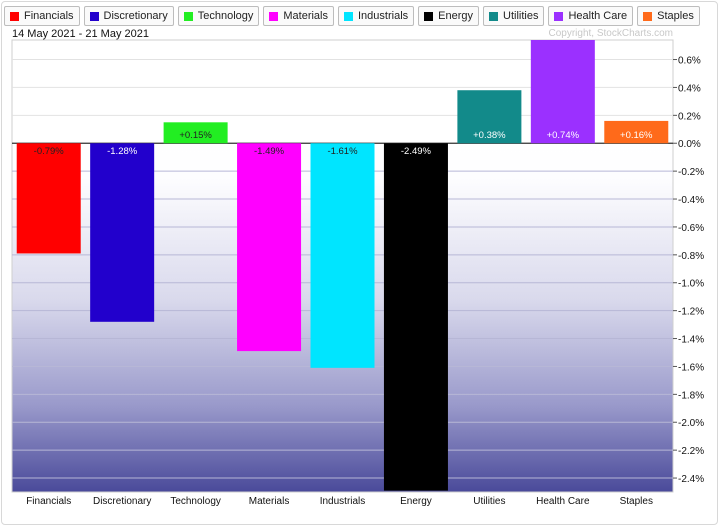 This screenshot has width=721, height=528. What do you see at coordinates (195, 501) in the screenshot?
I see `category-label: Technology` at bounding box center [195, 501].